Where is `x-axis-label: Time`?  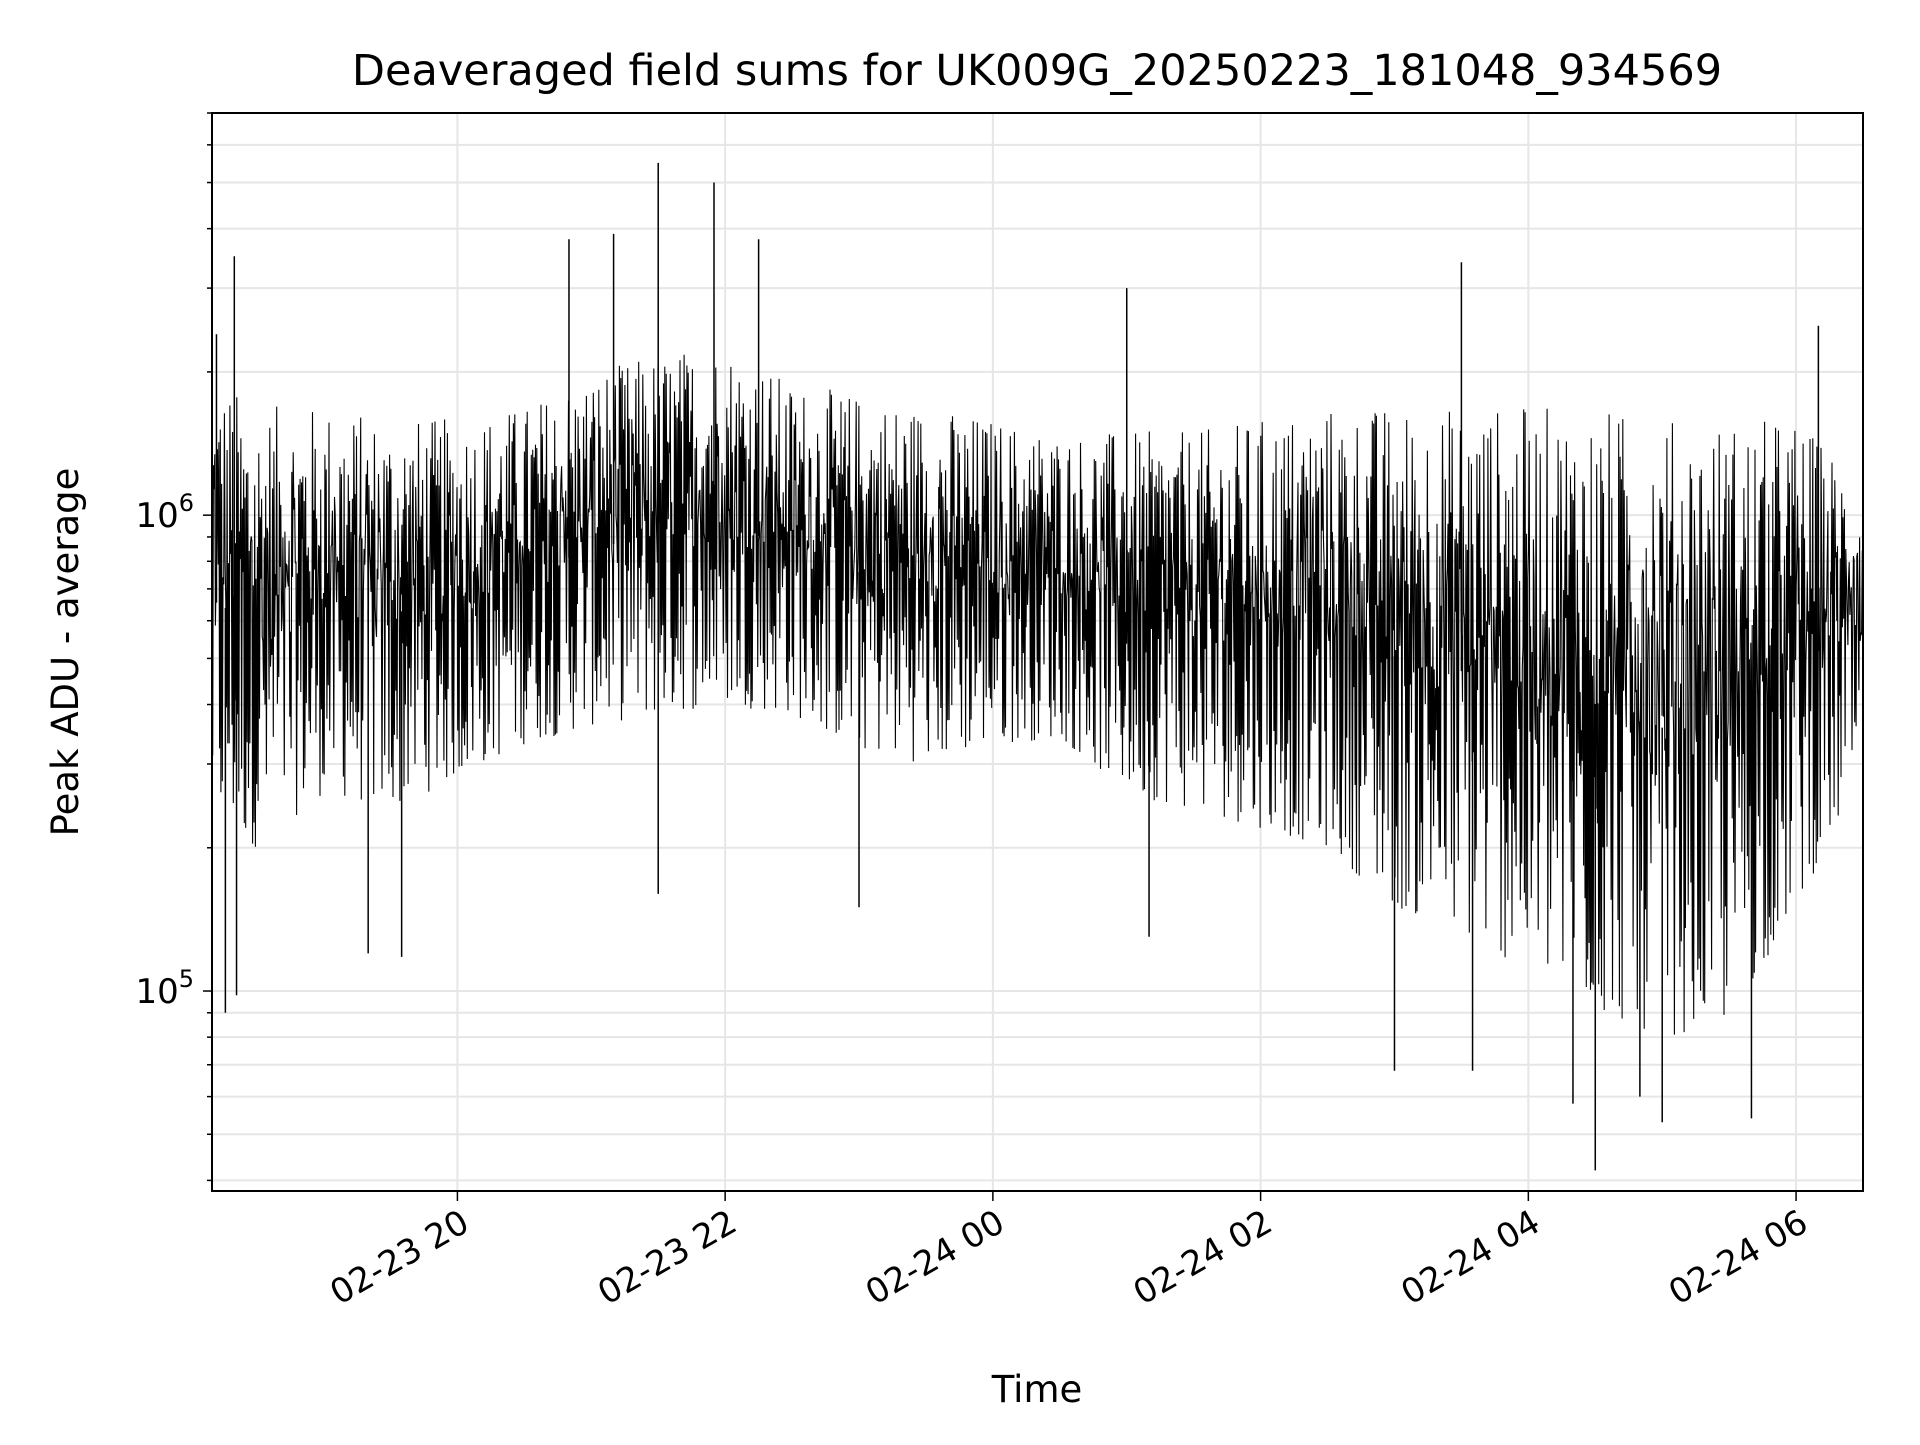 x-axis-label: Time is located at coordinates (1037, 1389).